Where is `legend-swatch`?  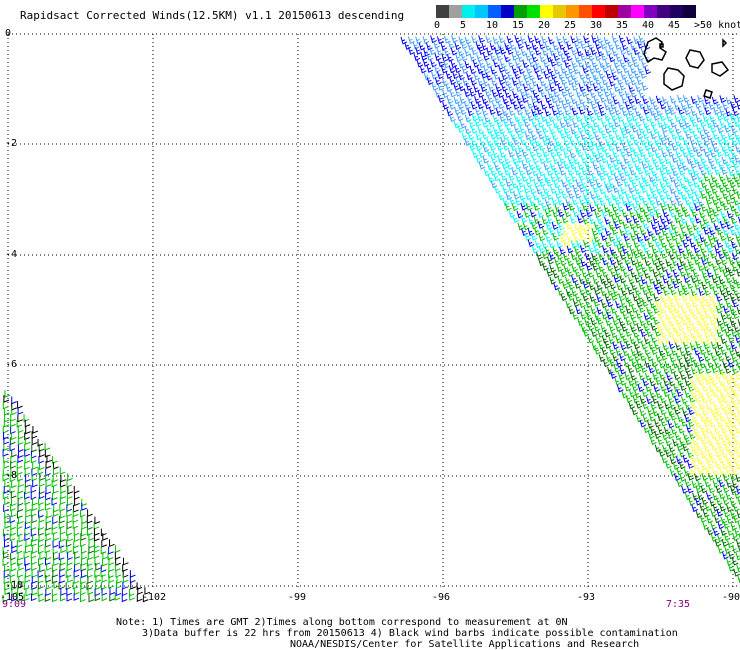 legend-swatch is located at coordinates (468, 11).